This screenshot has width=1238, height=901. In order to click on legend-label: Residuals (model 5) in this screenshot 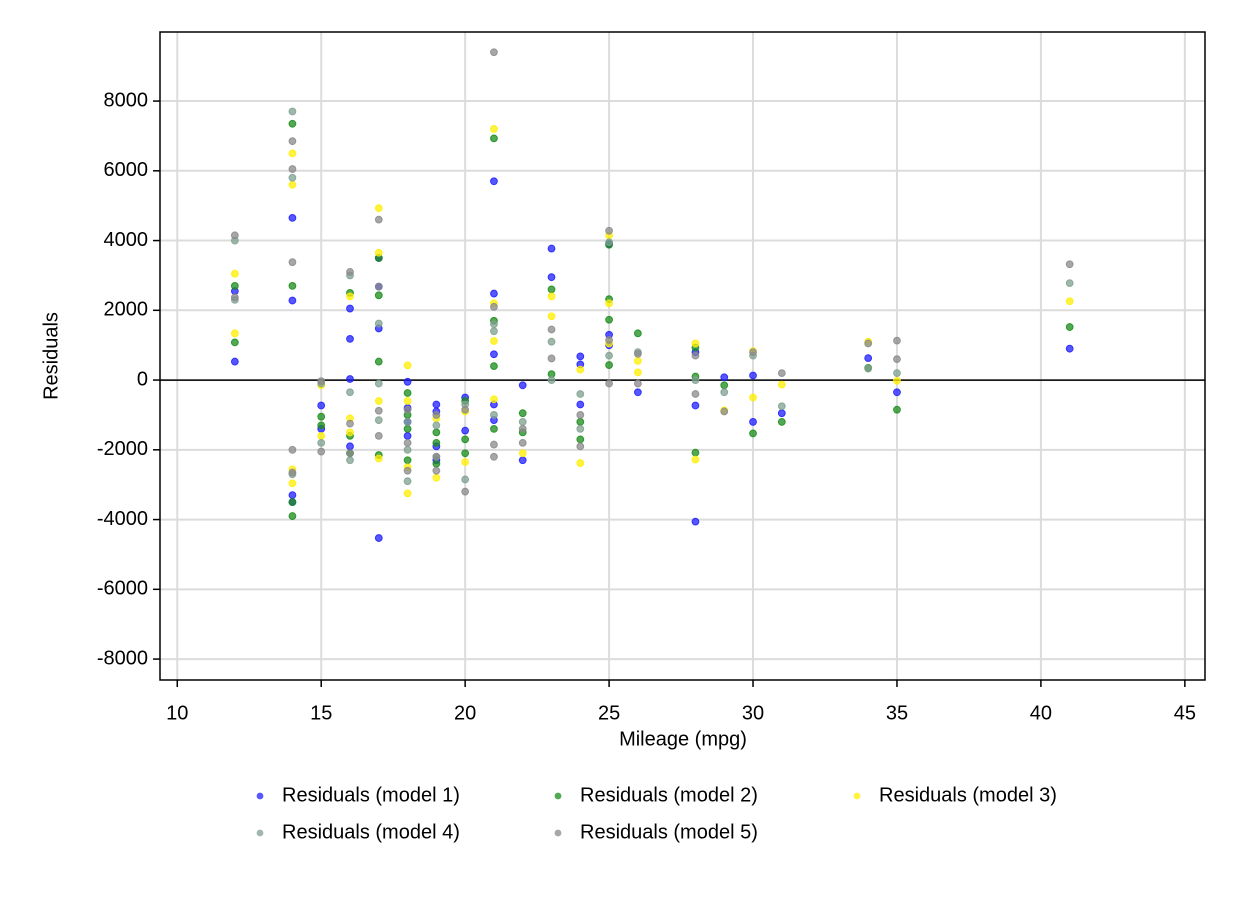, I will do `click(669, 832)`.